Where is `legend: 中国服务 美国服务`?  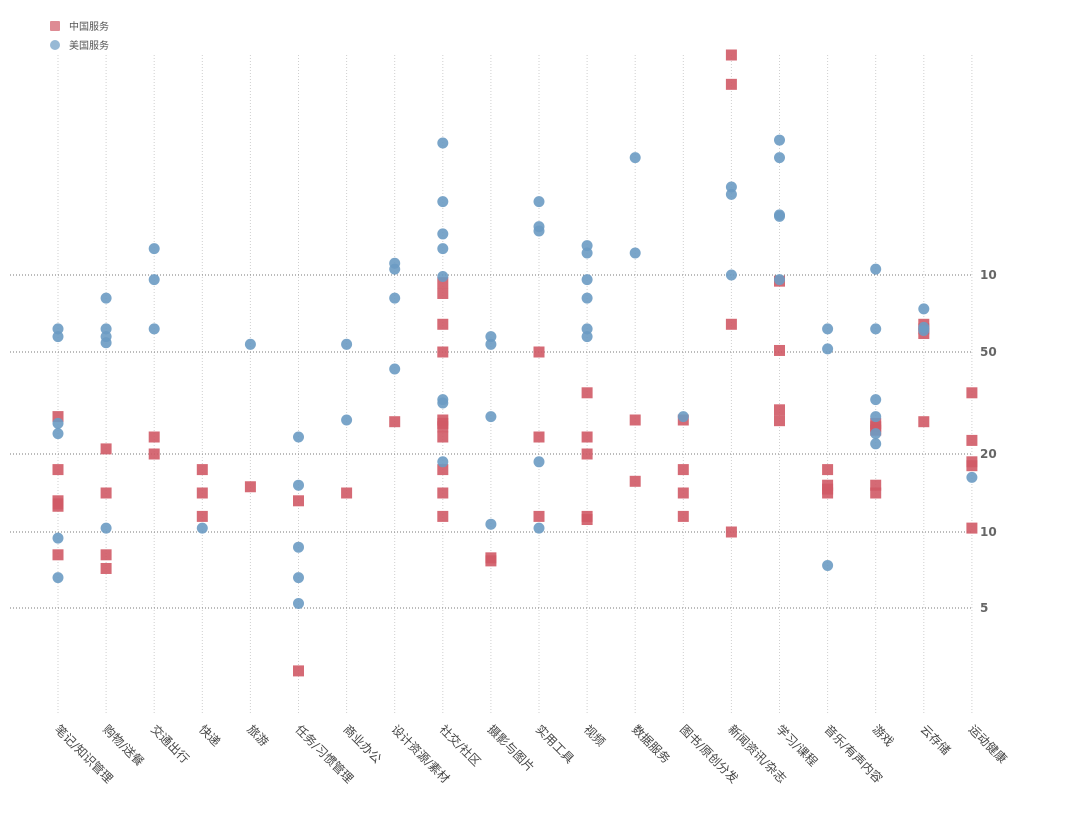
legend: 中国服务 美国服务 is located at coordinates (79, 35).